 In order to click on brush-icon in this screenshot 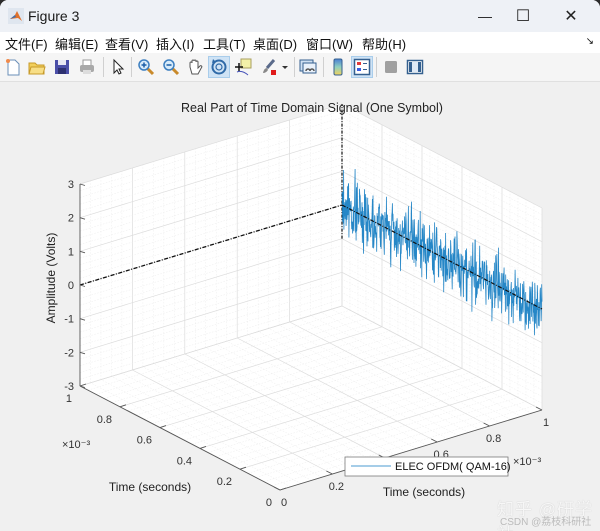, I will do `click(269, 67)`.